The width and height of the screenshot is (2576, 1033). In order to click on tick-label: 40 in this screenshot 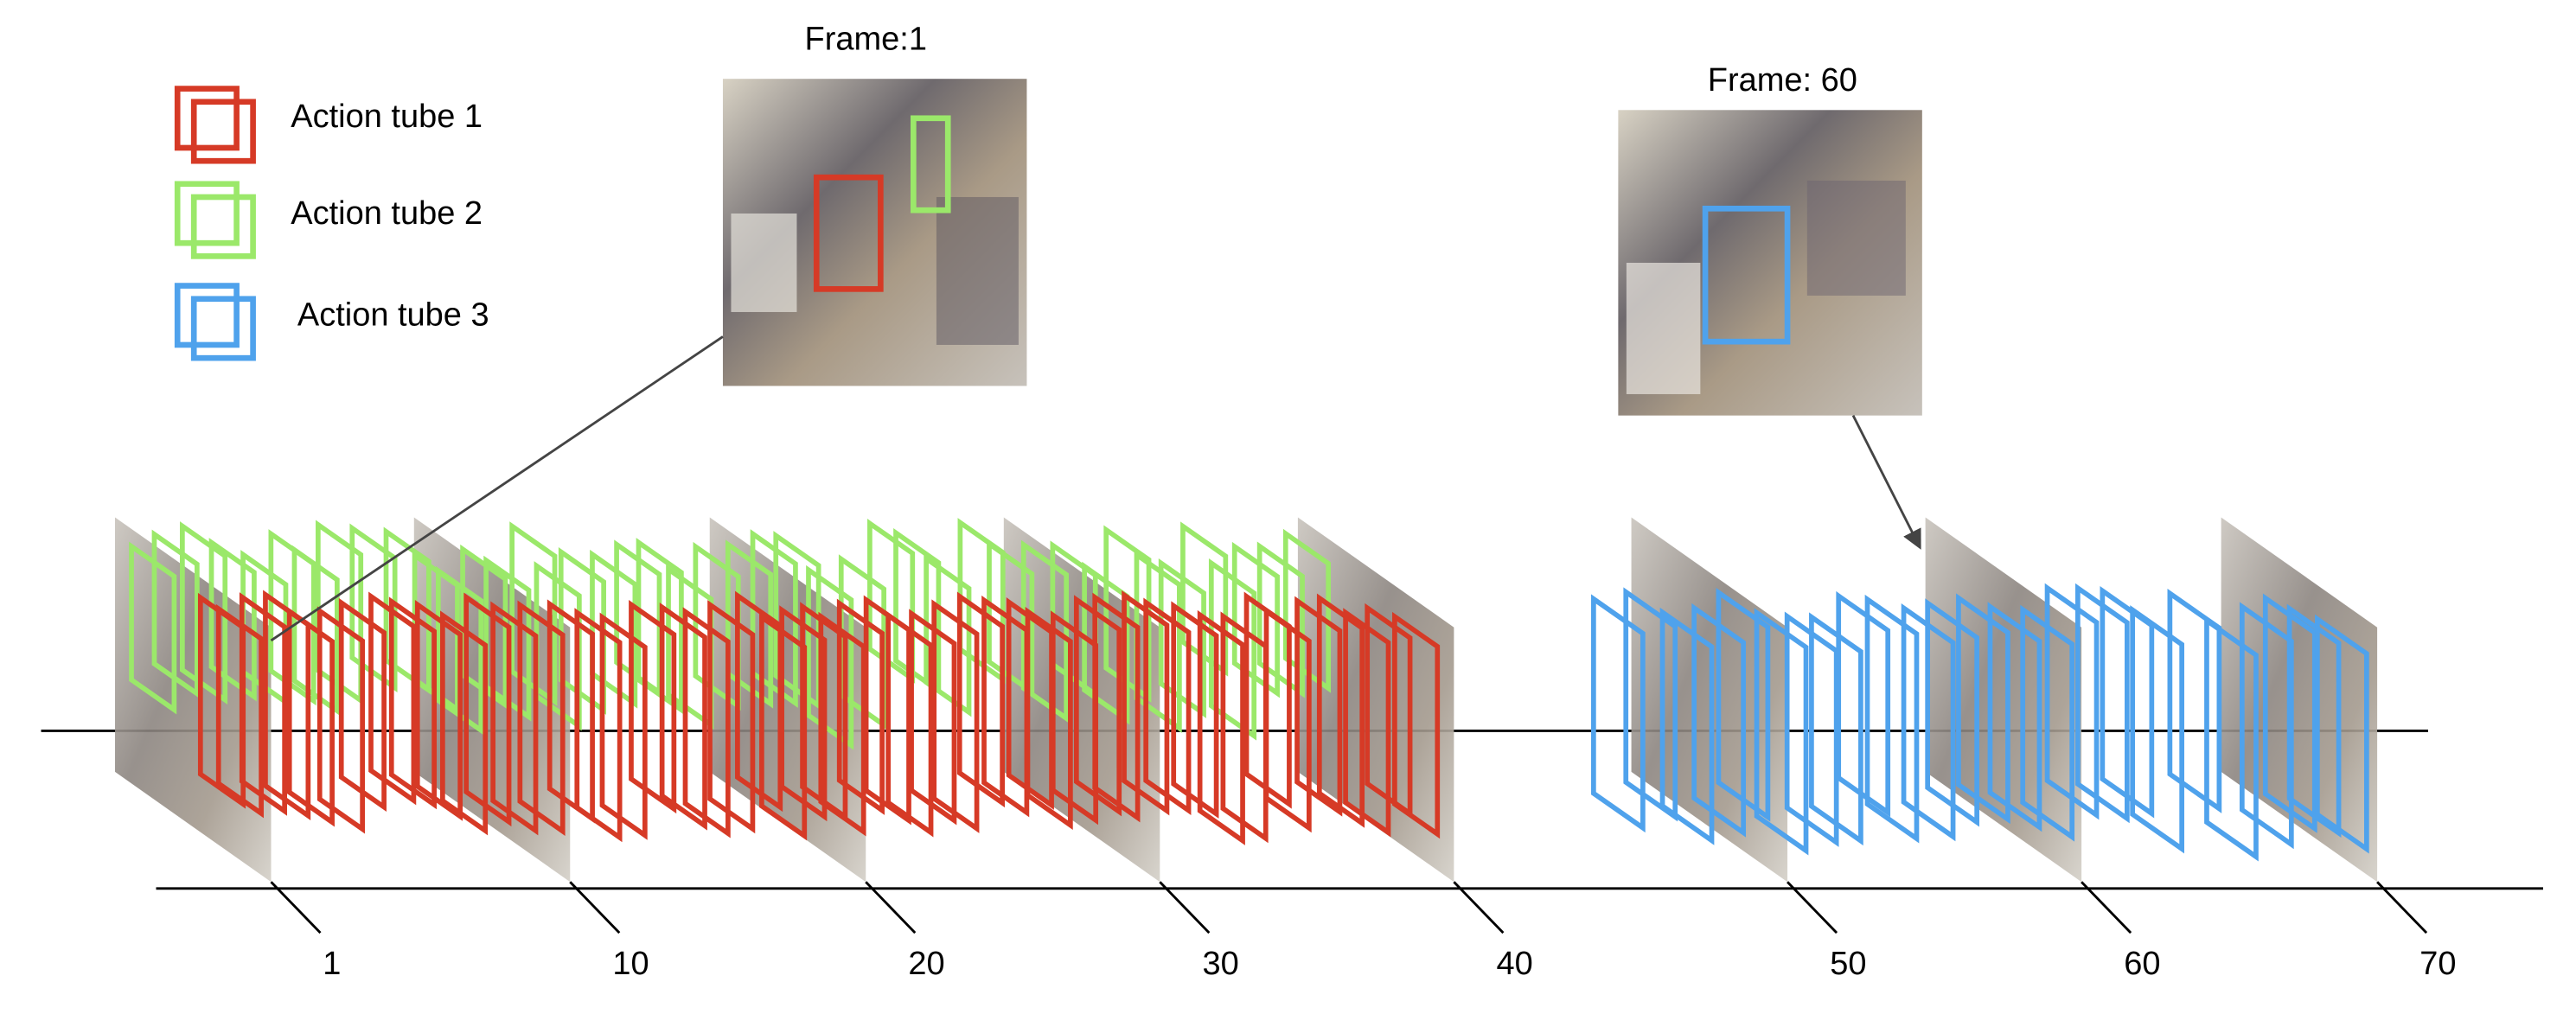, I will do `click(1515, 964)`.